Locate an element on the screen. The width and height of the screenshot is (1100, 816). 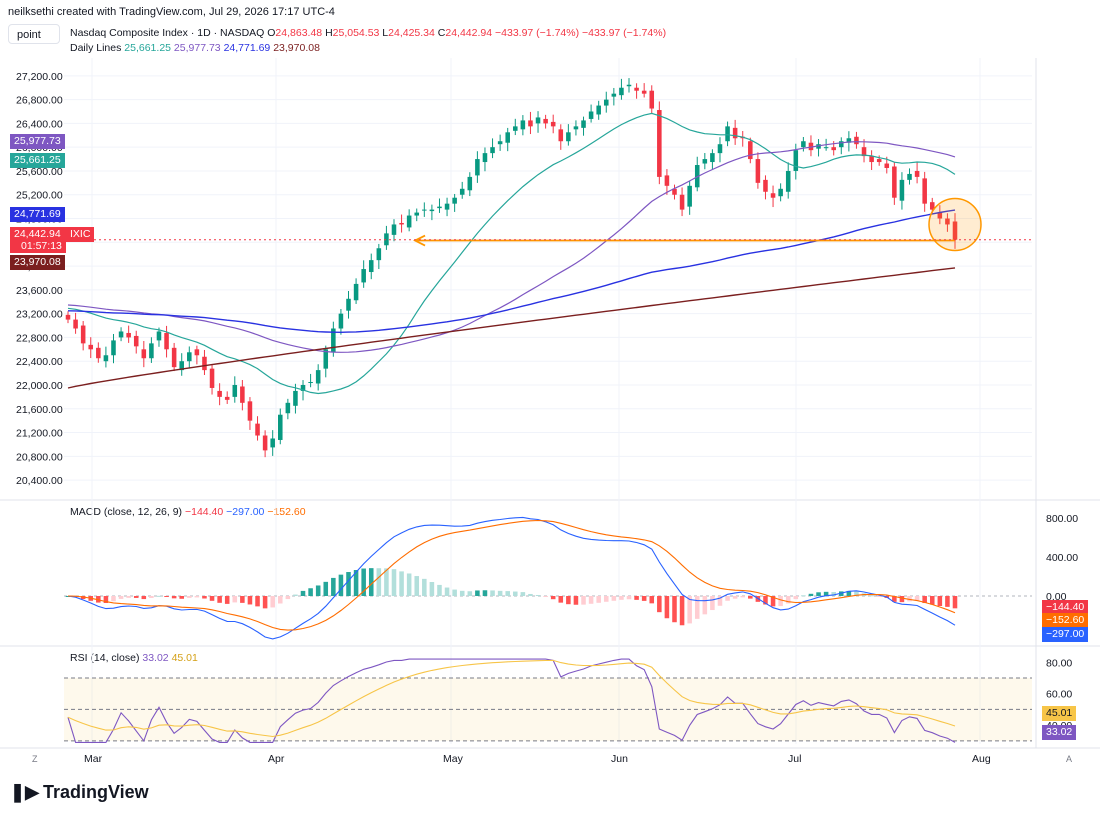
tag-ma50: 25,977.73 is located at coordinates (37, 141).